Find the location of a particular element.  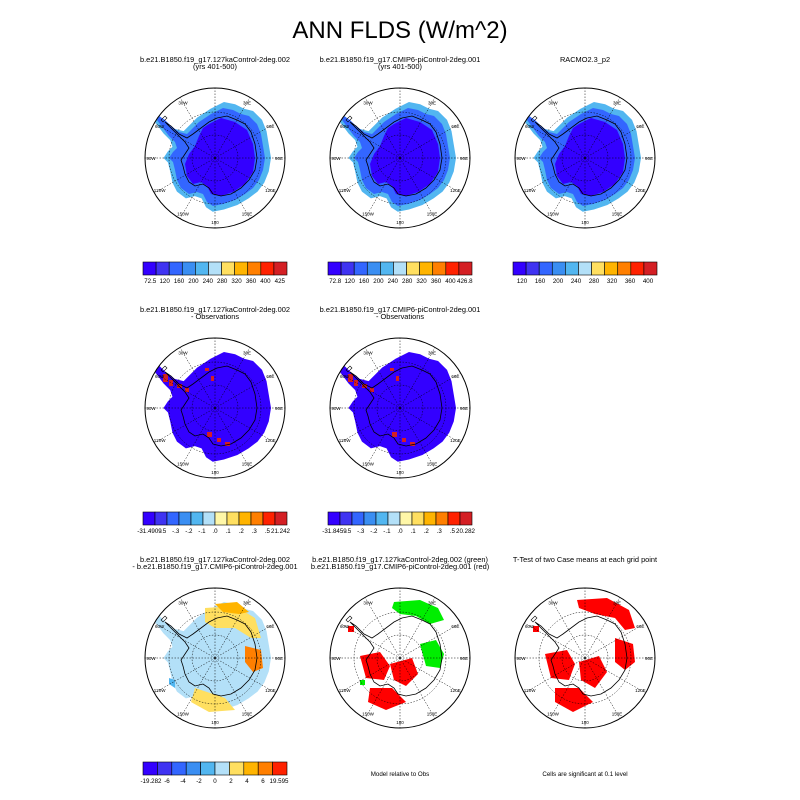

colorbar-tick-label: -.2 is located at coordinates (374, 531).